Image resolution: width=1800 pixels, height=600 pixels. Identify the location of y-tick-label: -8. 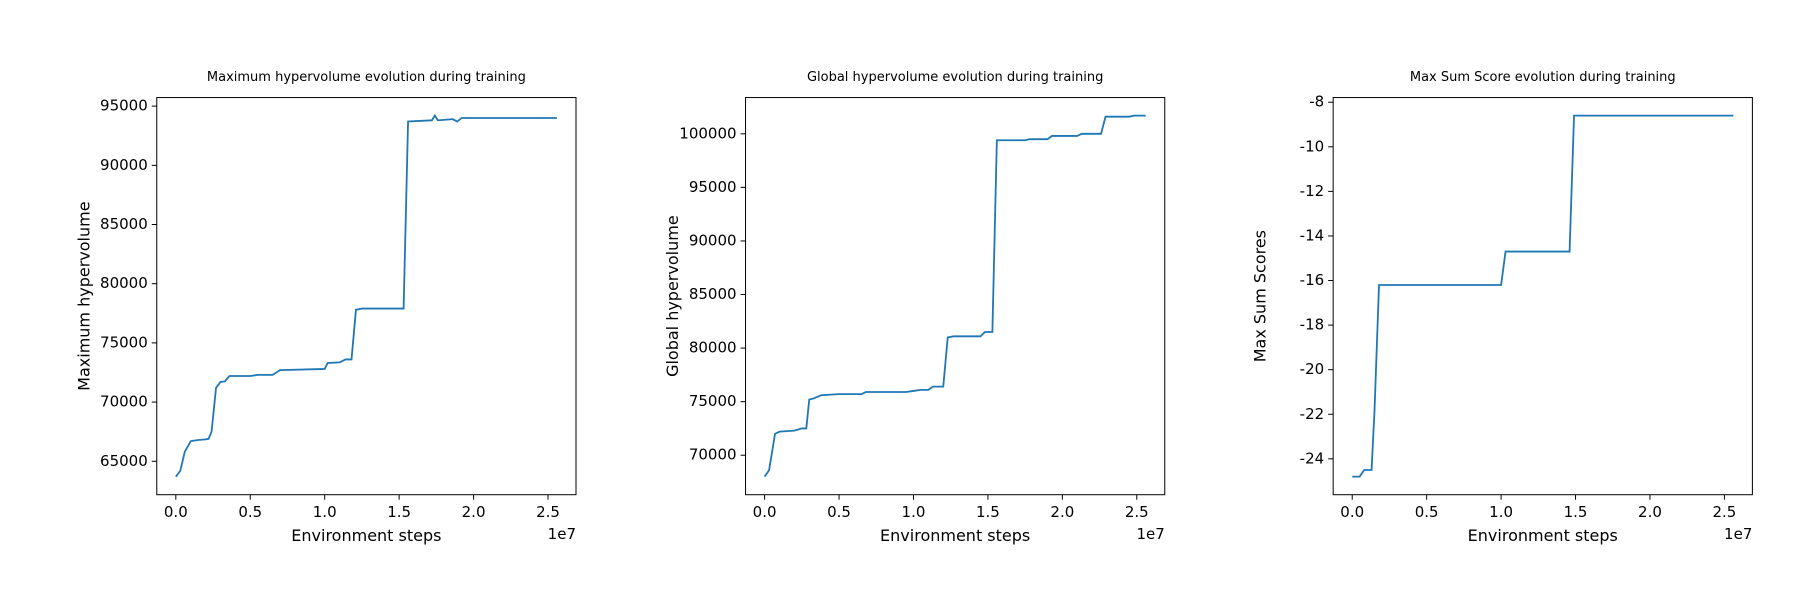
(1316, 102).